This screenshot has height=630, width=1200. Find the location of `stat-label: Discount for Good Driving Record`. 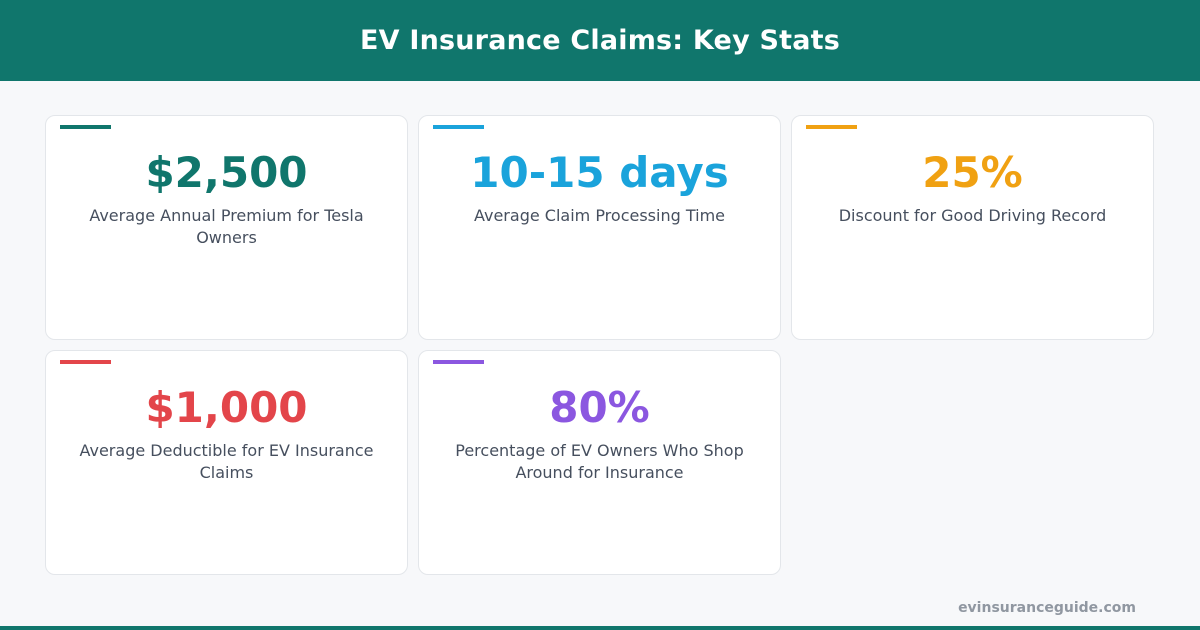

stat-label: Discount for Good Driving Record is located at coordinates (972, 215).